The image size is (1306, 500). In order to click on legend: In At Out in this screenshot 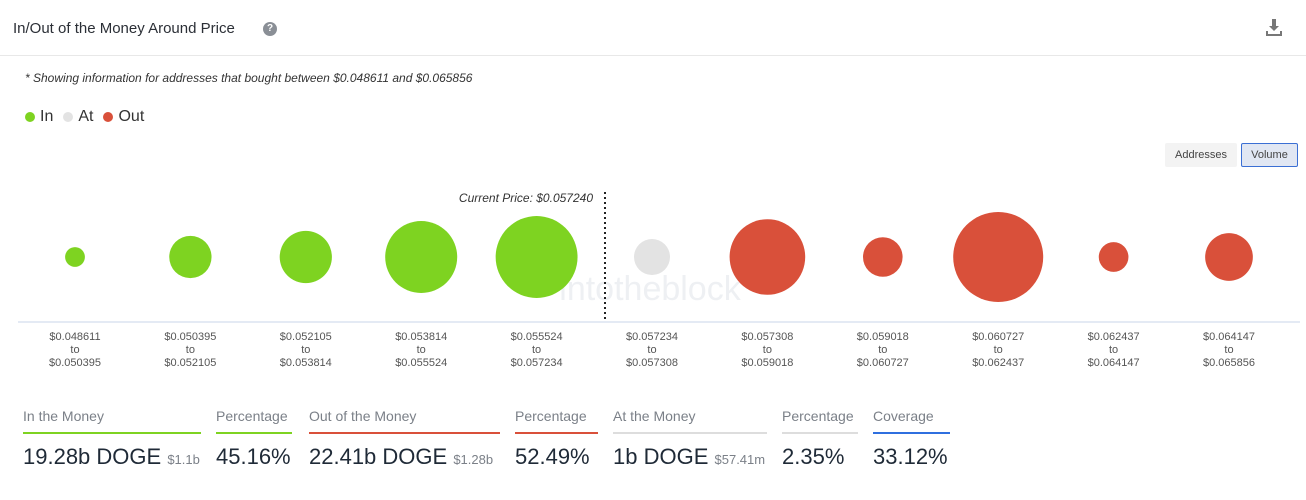, I will do `click(84, 117)`.